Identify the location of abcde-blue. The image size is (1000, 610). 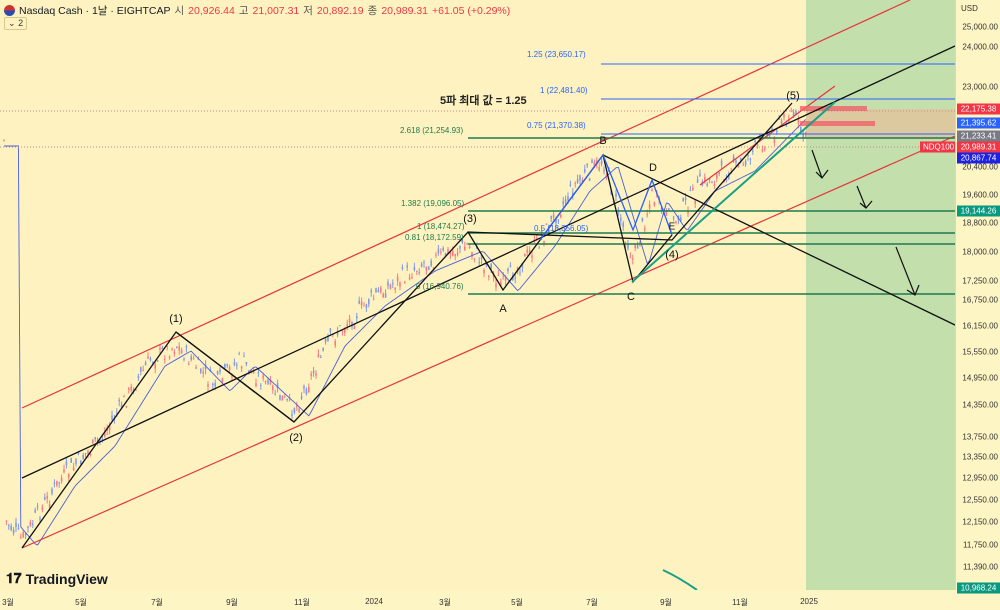
(606, 197).